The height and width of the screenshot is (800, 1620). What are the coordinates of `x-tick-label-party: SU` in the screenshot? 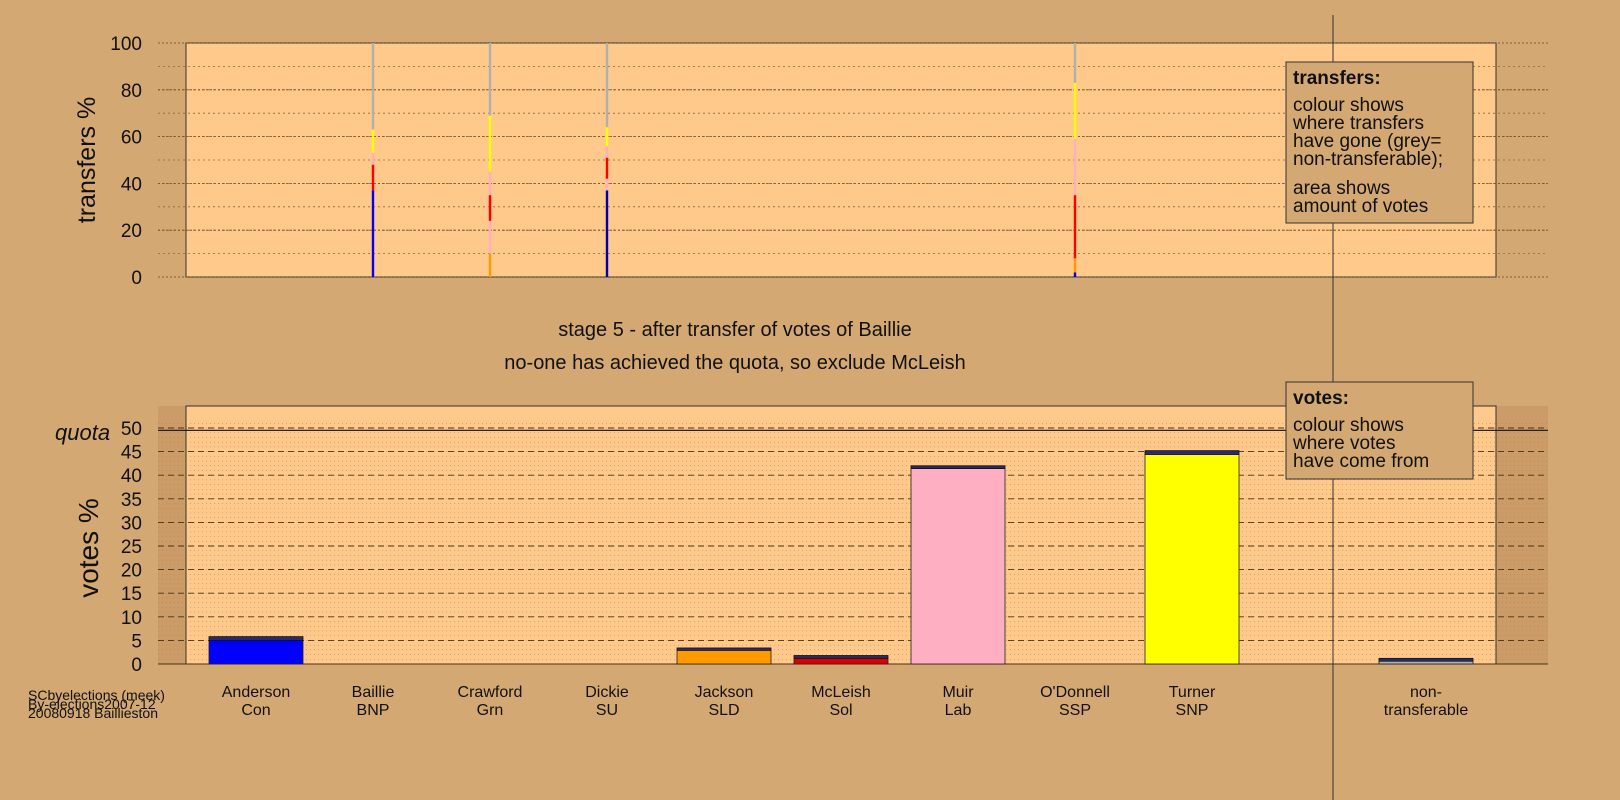 It's located at (607, 710).